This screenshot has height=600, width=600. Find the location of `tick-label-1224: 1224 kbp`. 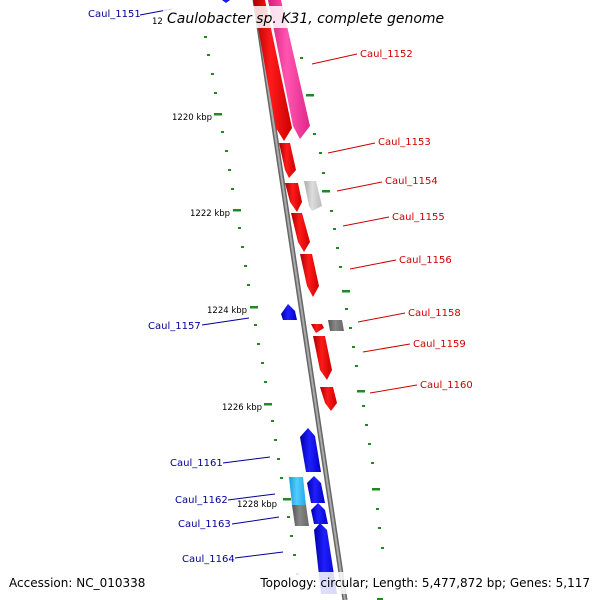

tick-label-1224: 1224 kbp is located at coordinates (227, 311).